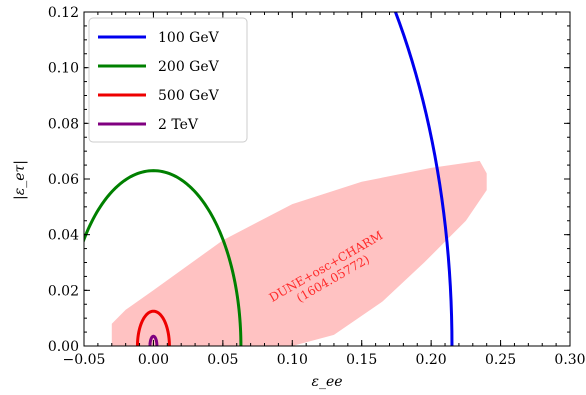 The height and width of the screenshot is (395, 586). What do you see at coordinates (178, 125) in the screenshot?
I see `legend-label-3: 2 TeV` at bounding box center [178, 125].